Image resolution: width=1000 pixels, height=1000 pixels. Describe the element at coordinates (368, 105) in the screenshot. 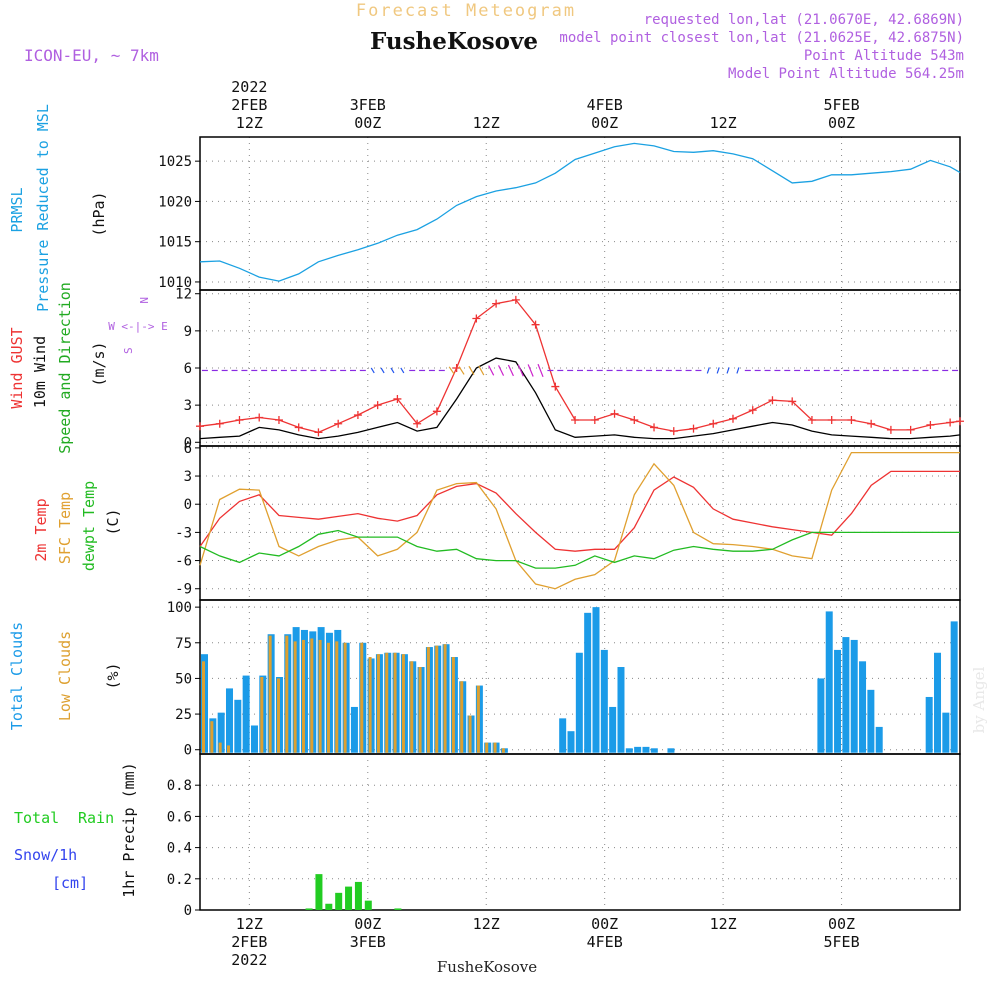

I see `top-date-label: 3FEB` at that location.